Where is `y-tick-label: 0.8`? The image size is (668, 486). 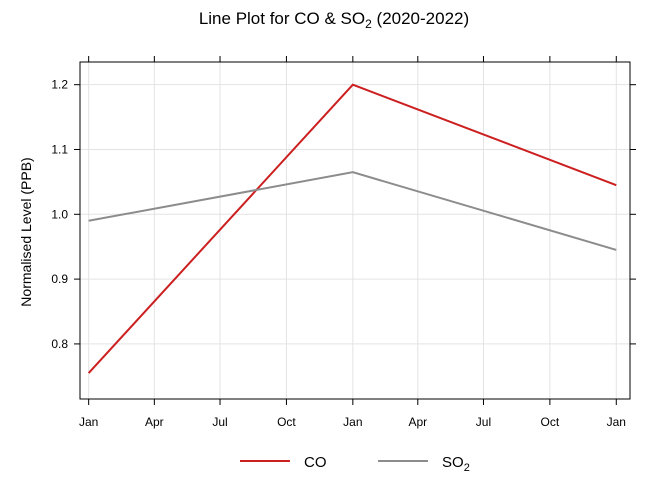 y-tick-label: 0.8 is located at coordinates (59, 344).